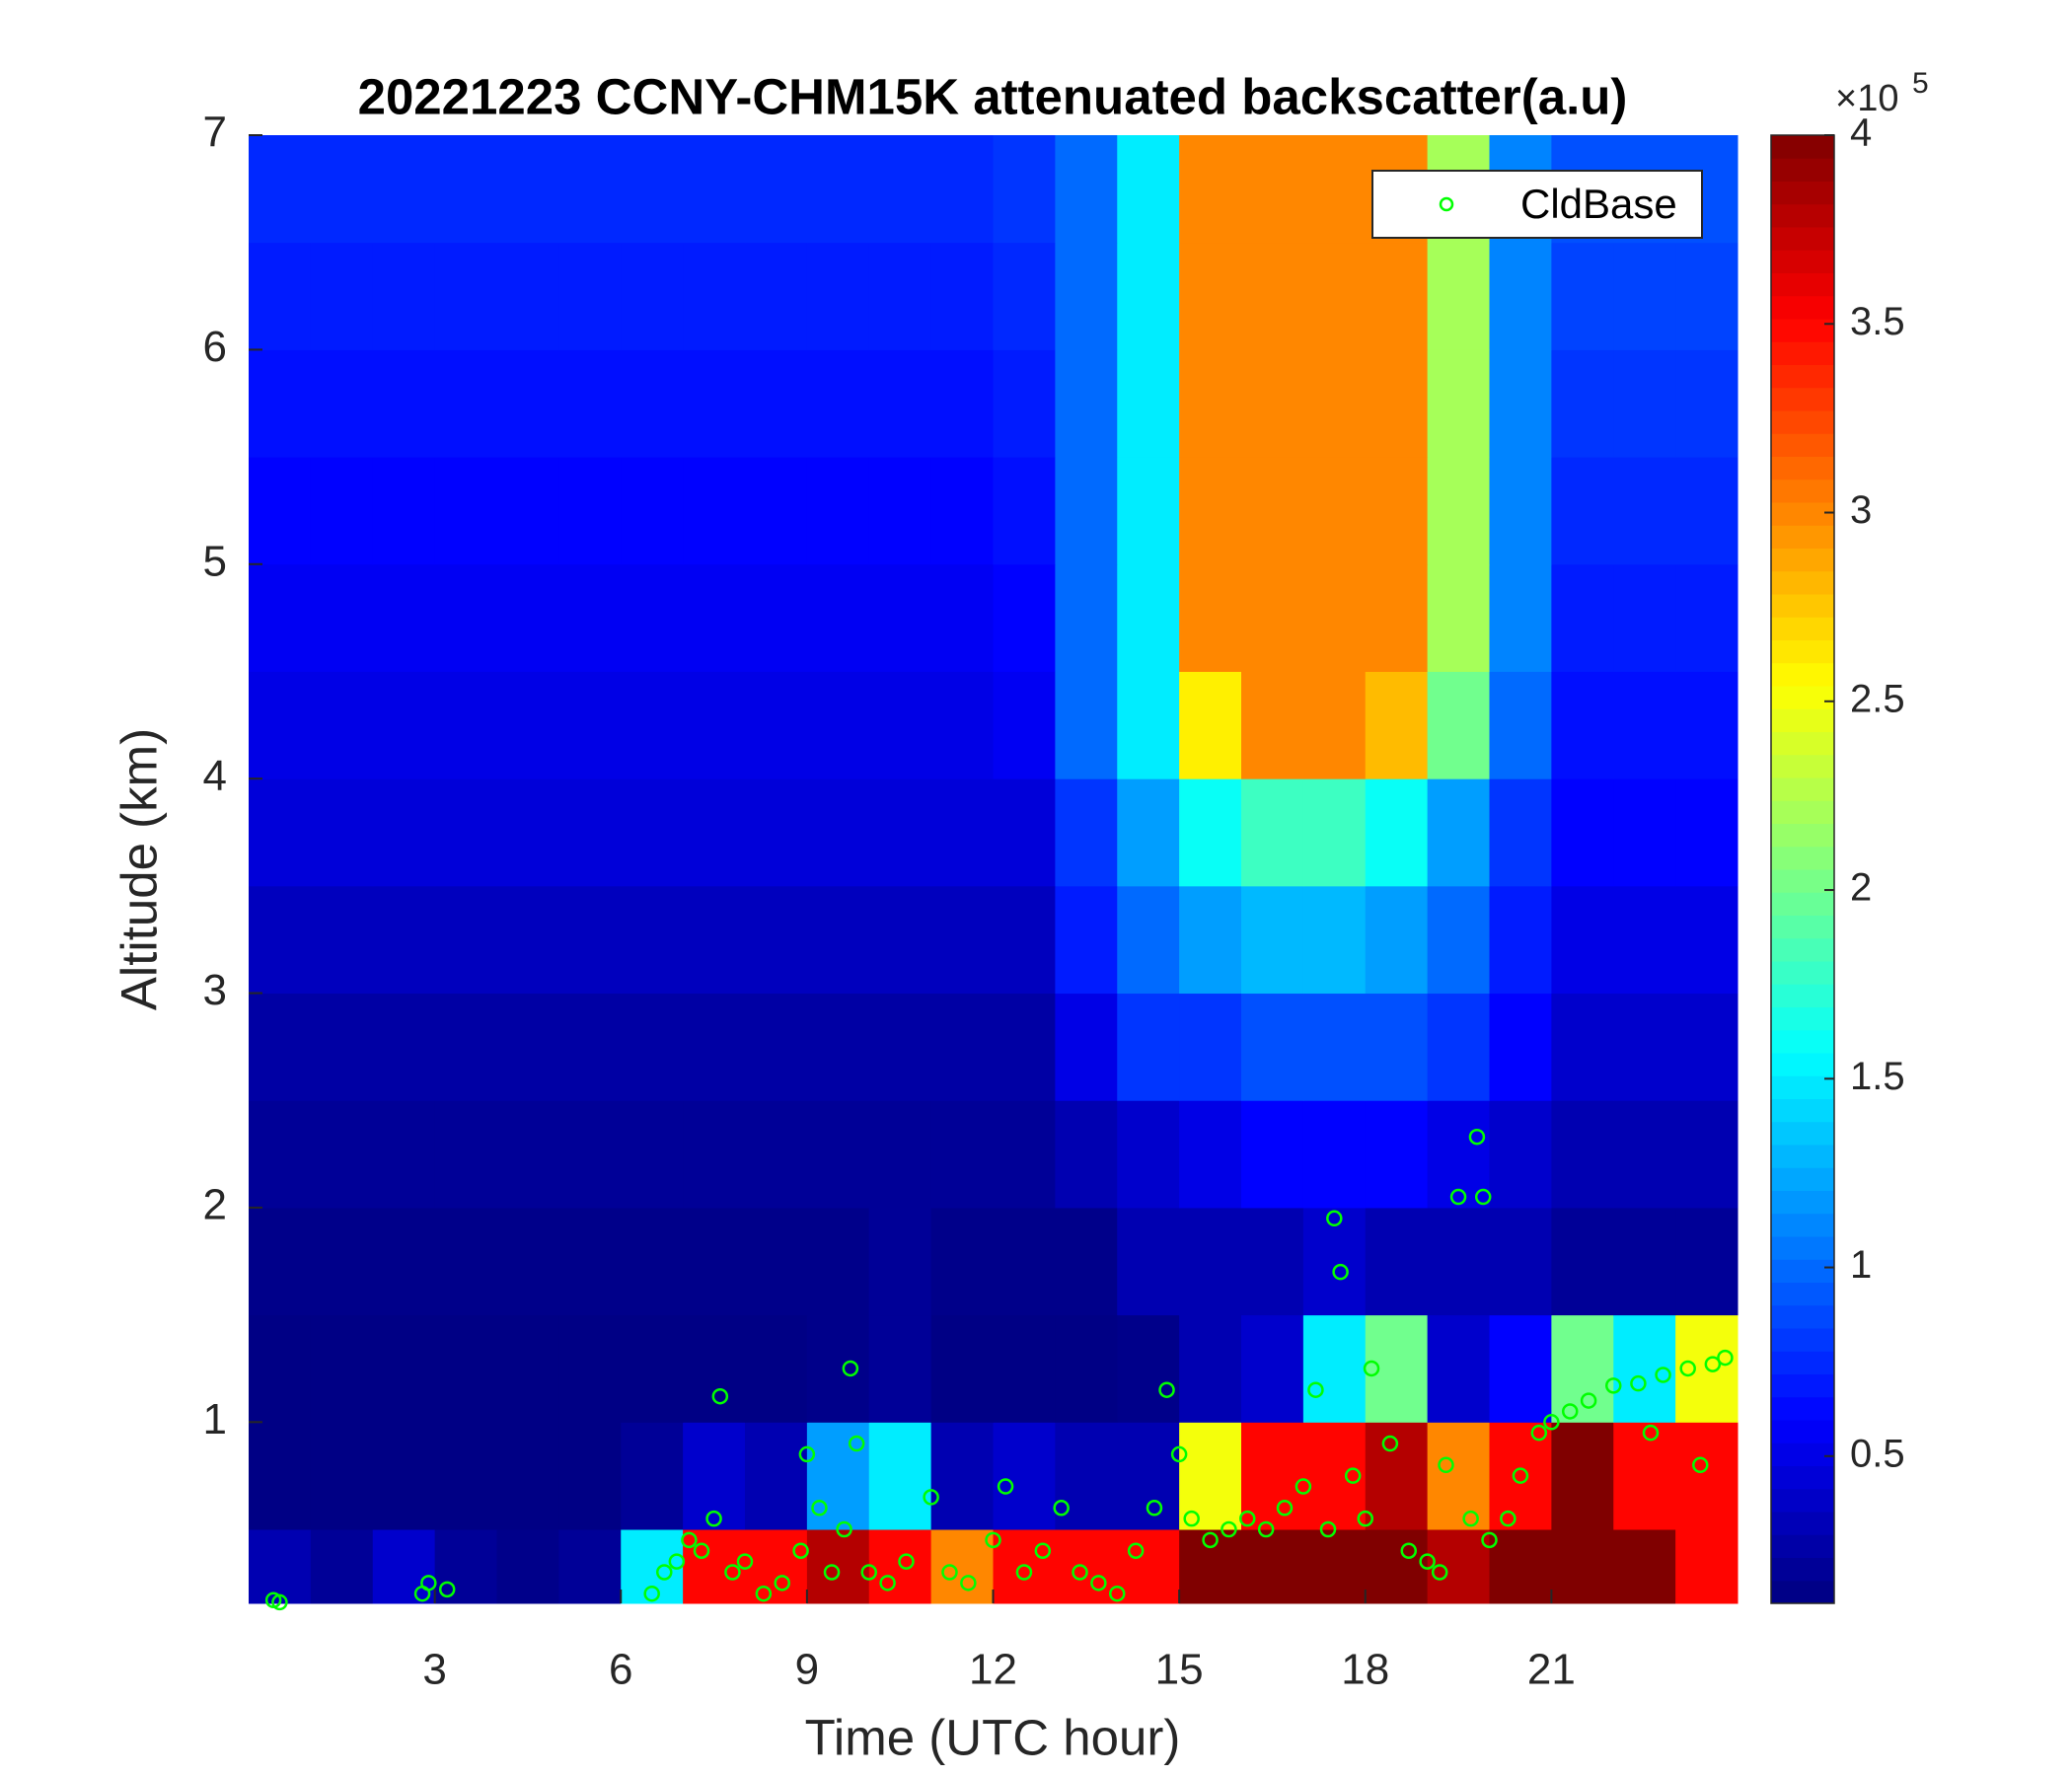  I want to click on legend-label: CldBase, so click(1599, 204).